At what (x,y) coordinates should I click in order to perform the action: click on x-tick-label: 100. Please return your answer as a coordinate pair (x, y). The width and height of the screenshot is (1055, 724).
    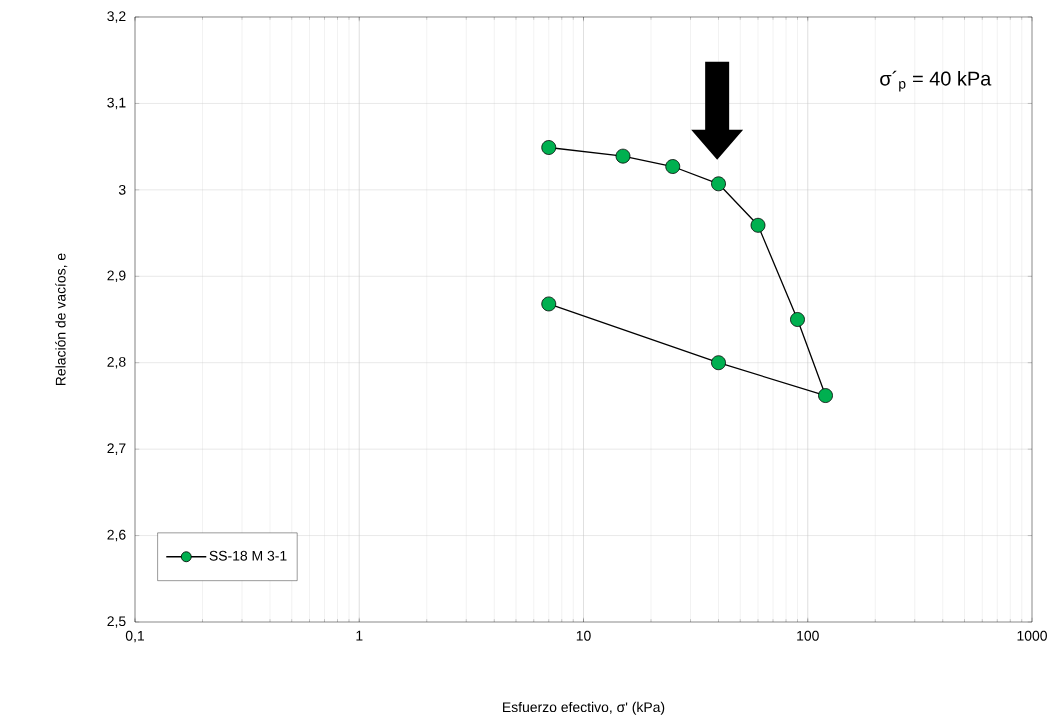
    Looking at the image, I should click on (808, 635).